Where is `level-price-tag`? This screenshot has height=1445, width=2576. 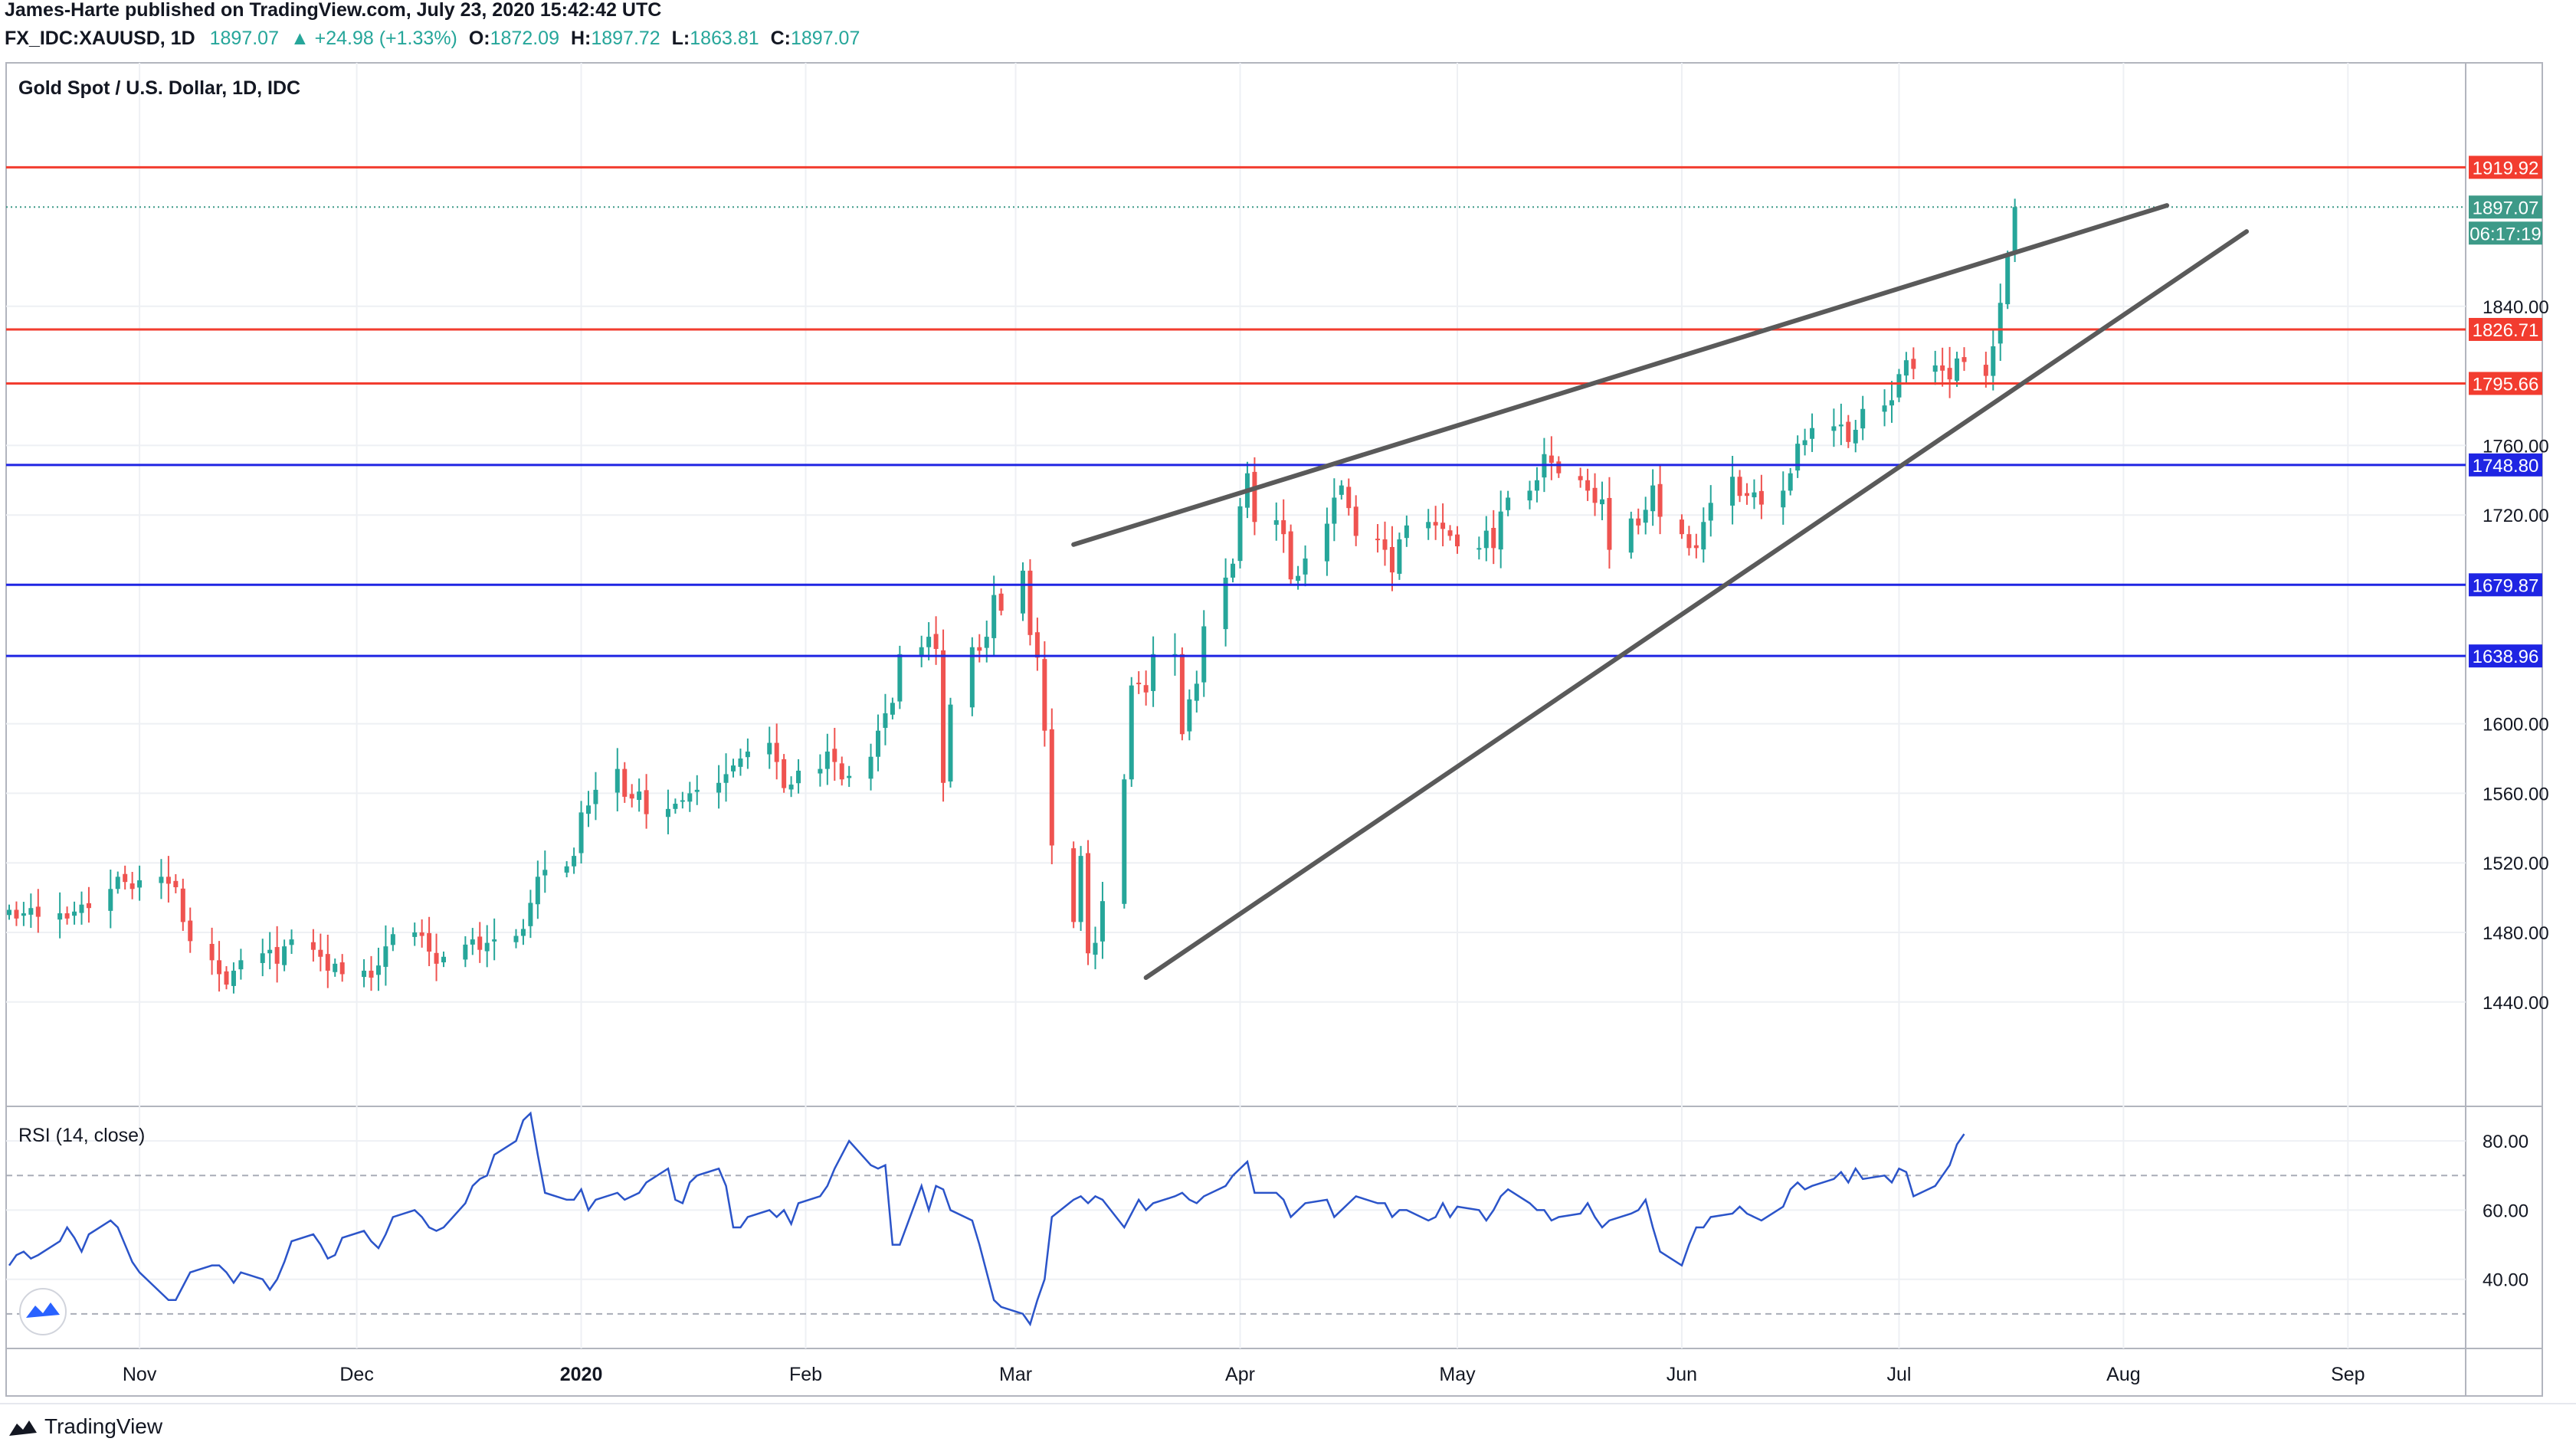
level-price-tag is located at coordinates (2505, 465).